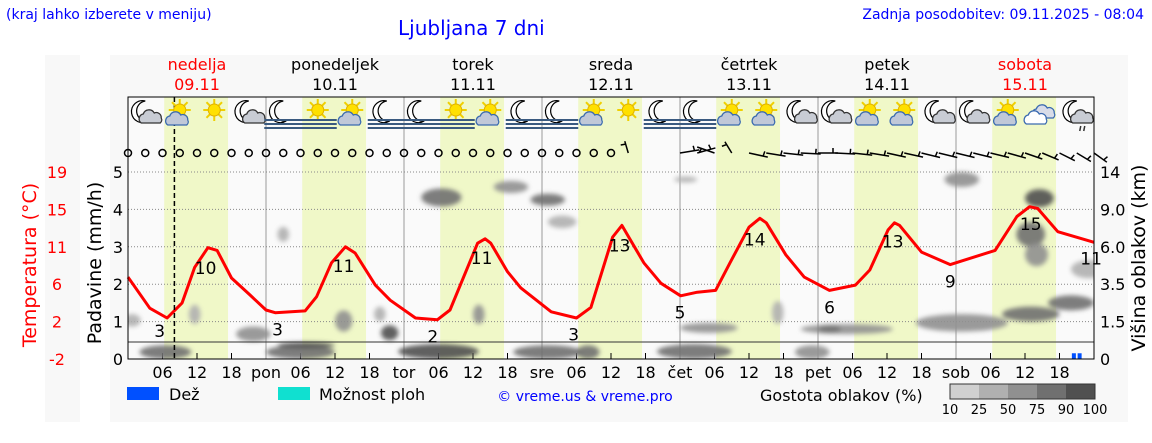  Describe the element at coordinates (1066, 410) in the screenshot. I see `density-step-label: 90` at that location.